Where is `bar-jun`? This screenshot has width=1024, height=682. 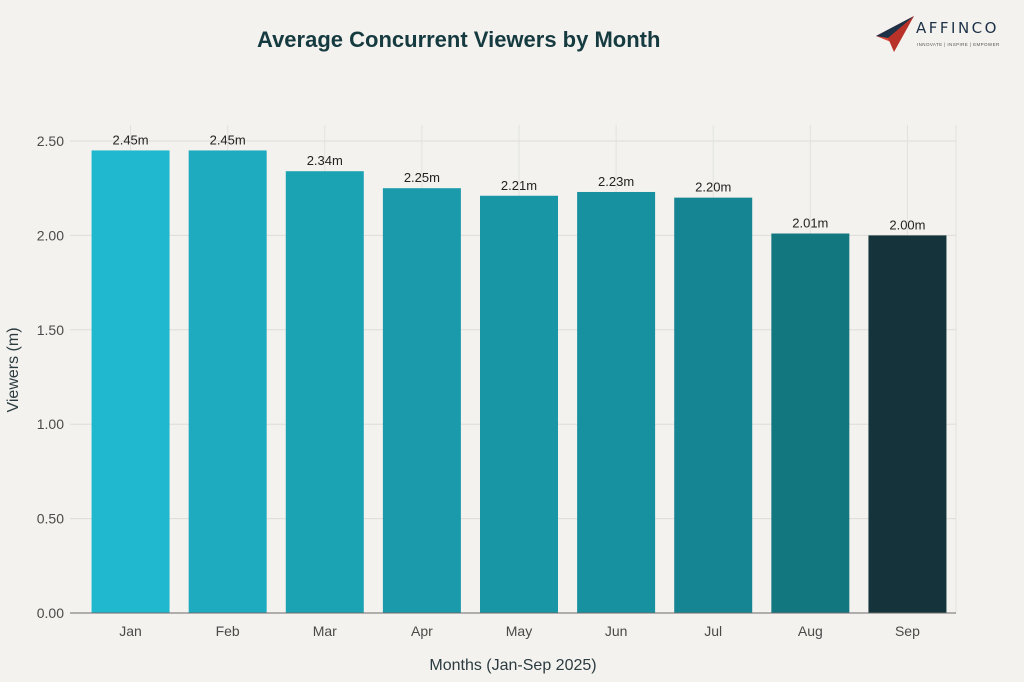
bar-jun is located at coordinates (616, 402).